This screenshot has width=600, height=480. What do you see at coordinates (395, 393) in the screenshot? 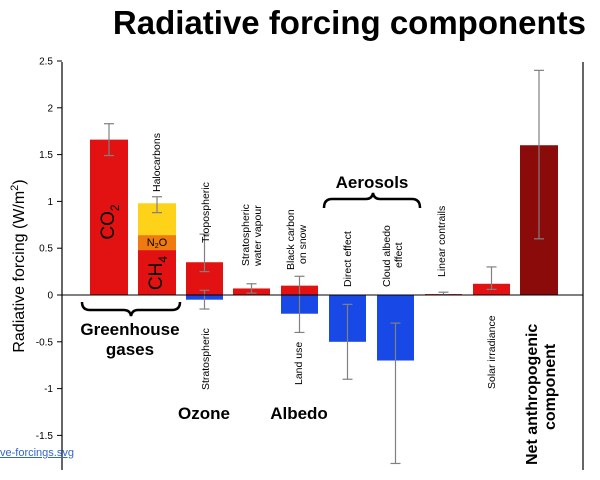
I see `error-bar-cloud-albedo-effect` at bounding box center [395, 393].